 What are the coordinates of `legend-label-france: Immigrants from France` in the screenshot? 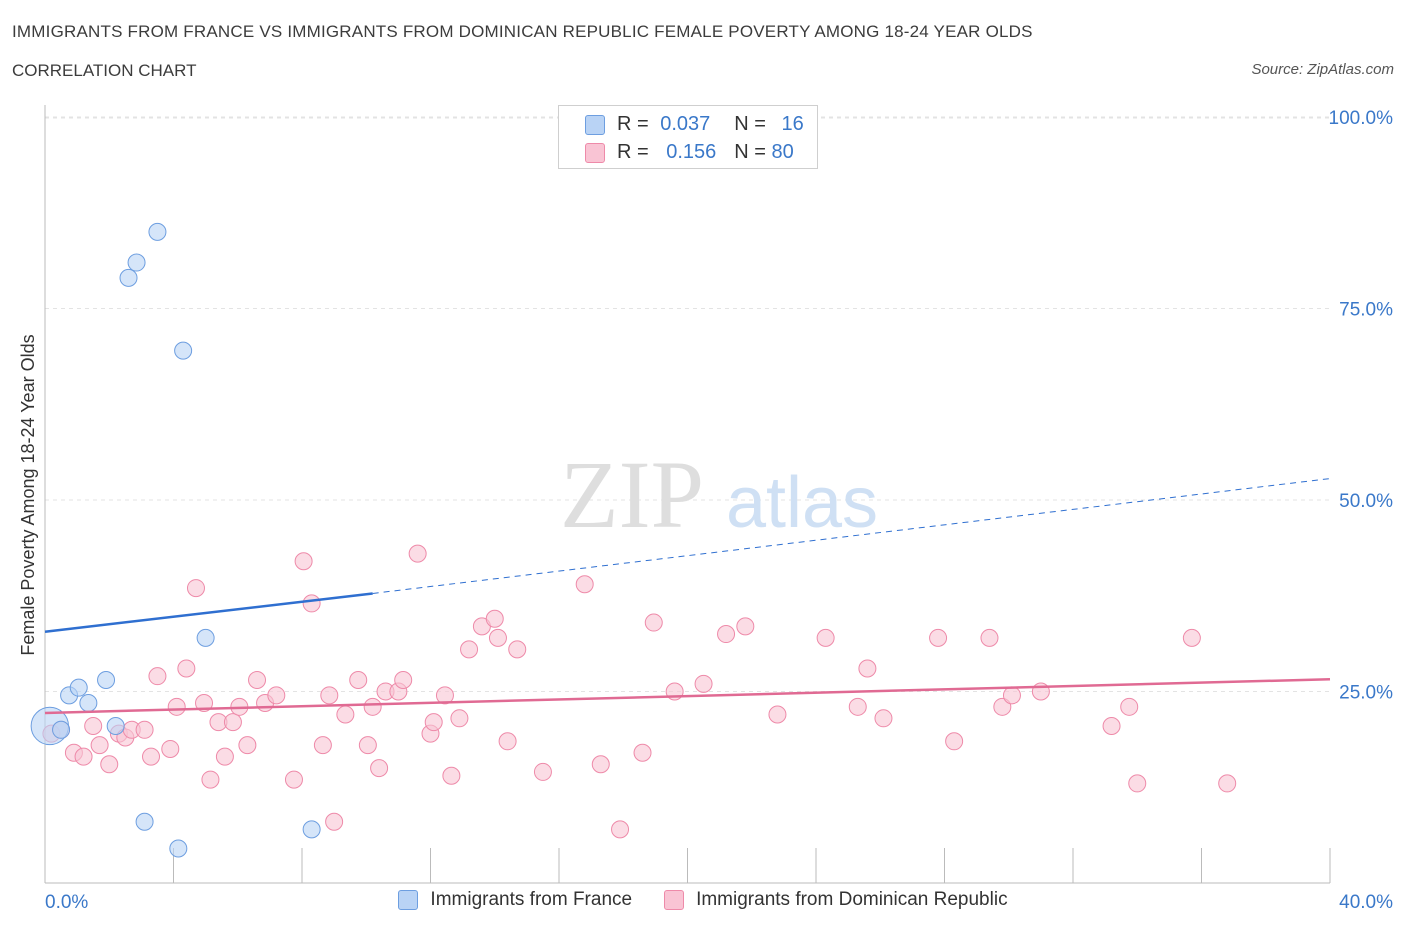 It's located at (531, 899).